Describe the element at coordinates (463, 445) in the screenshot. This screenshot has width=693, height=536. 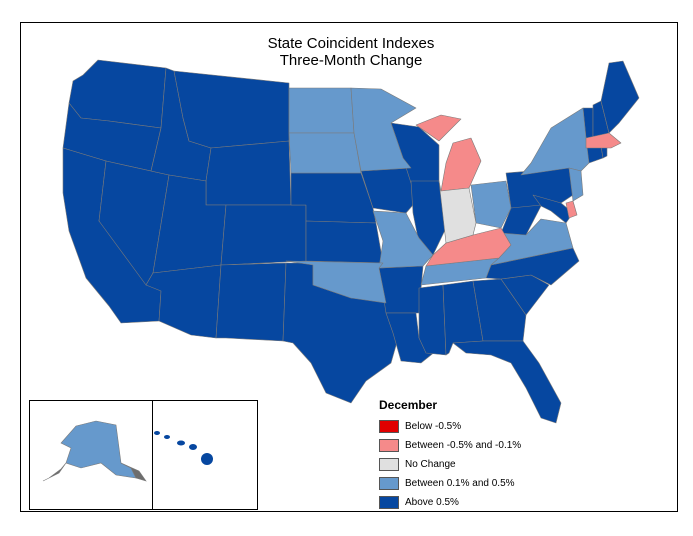
I see `legend-label: Between -0.5% and -0.1%` at that location.